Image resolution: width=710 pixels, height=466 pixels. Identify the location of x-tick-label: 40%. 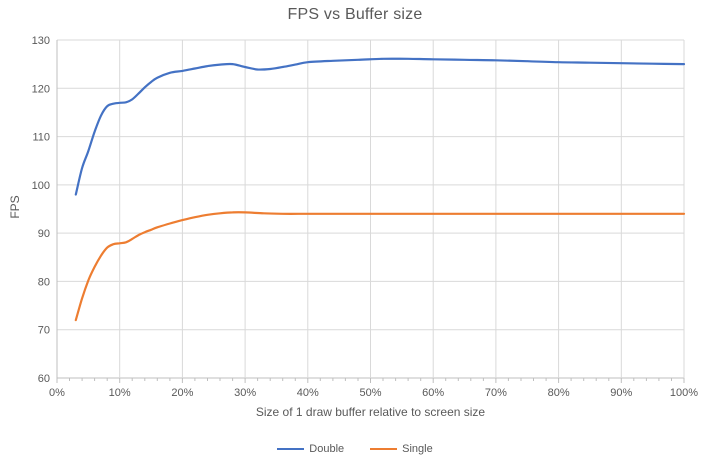
(308, 393).